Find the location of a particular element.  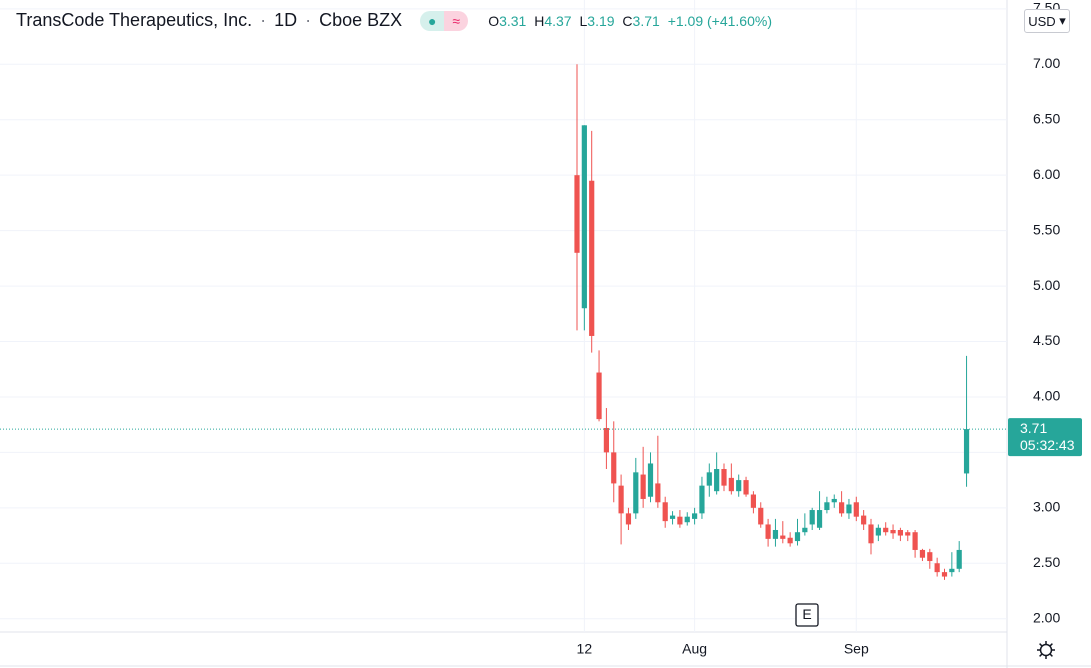

ohlc-value: 3.71 is located at coordinates (646, 20).